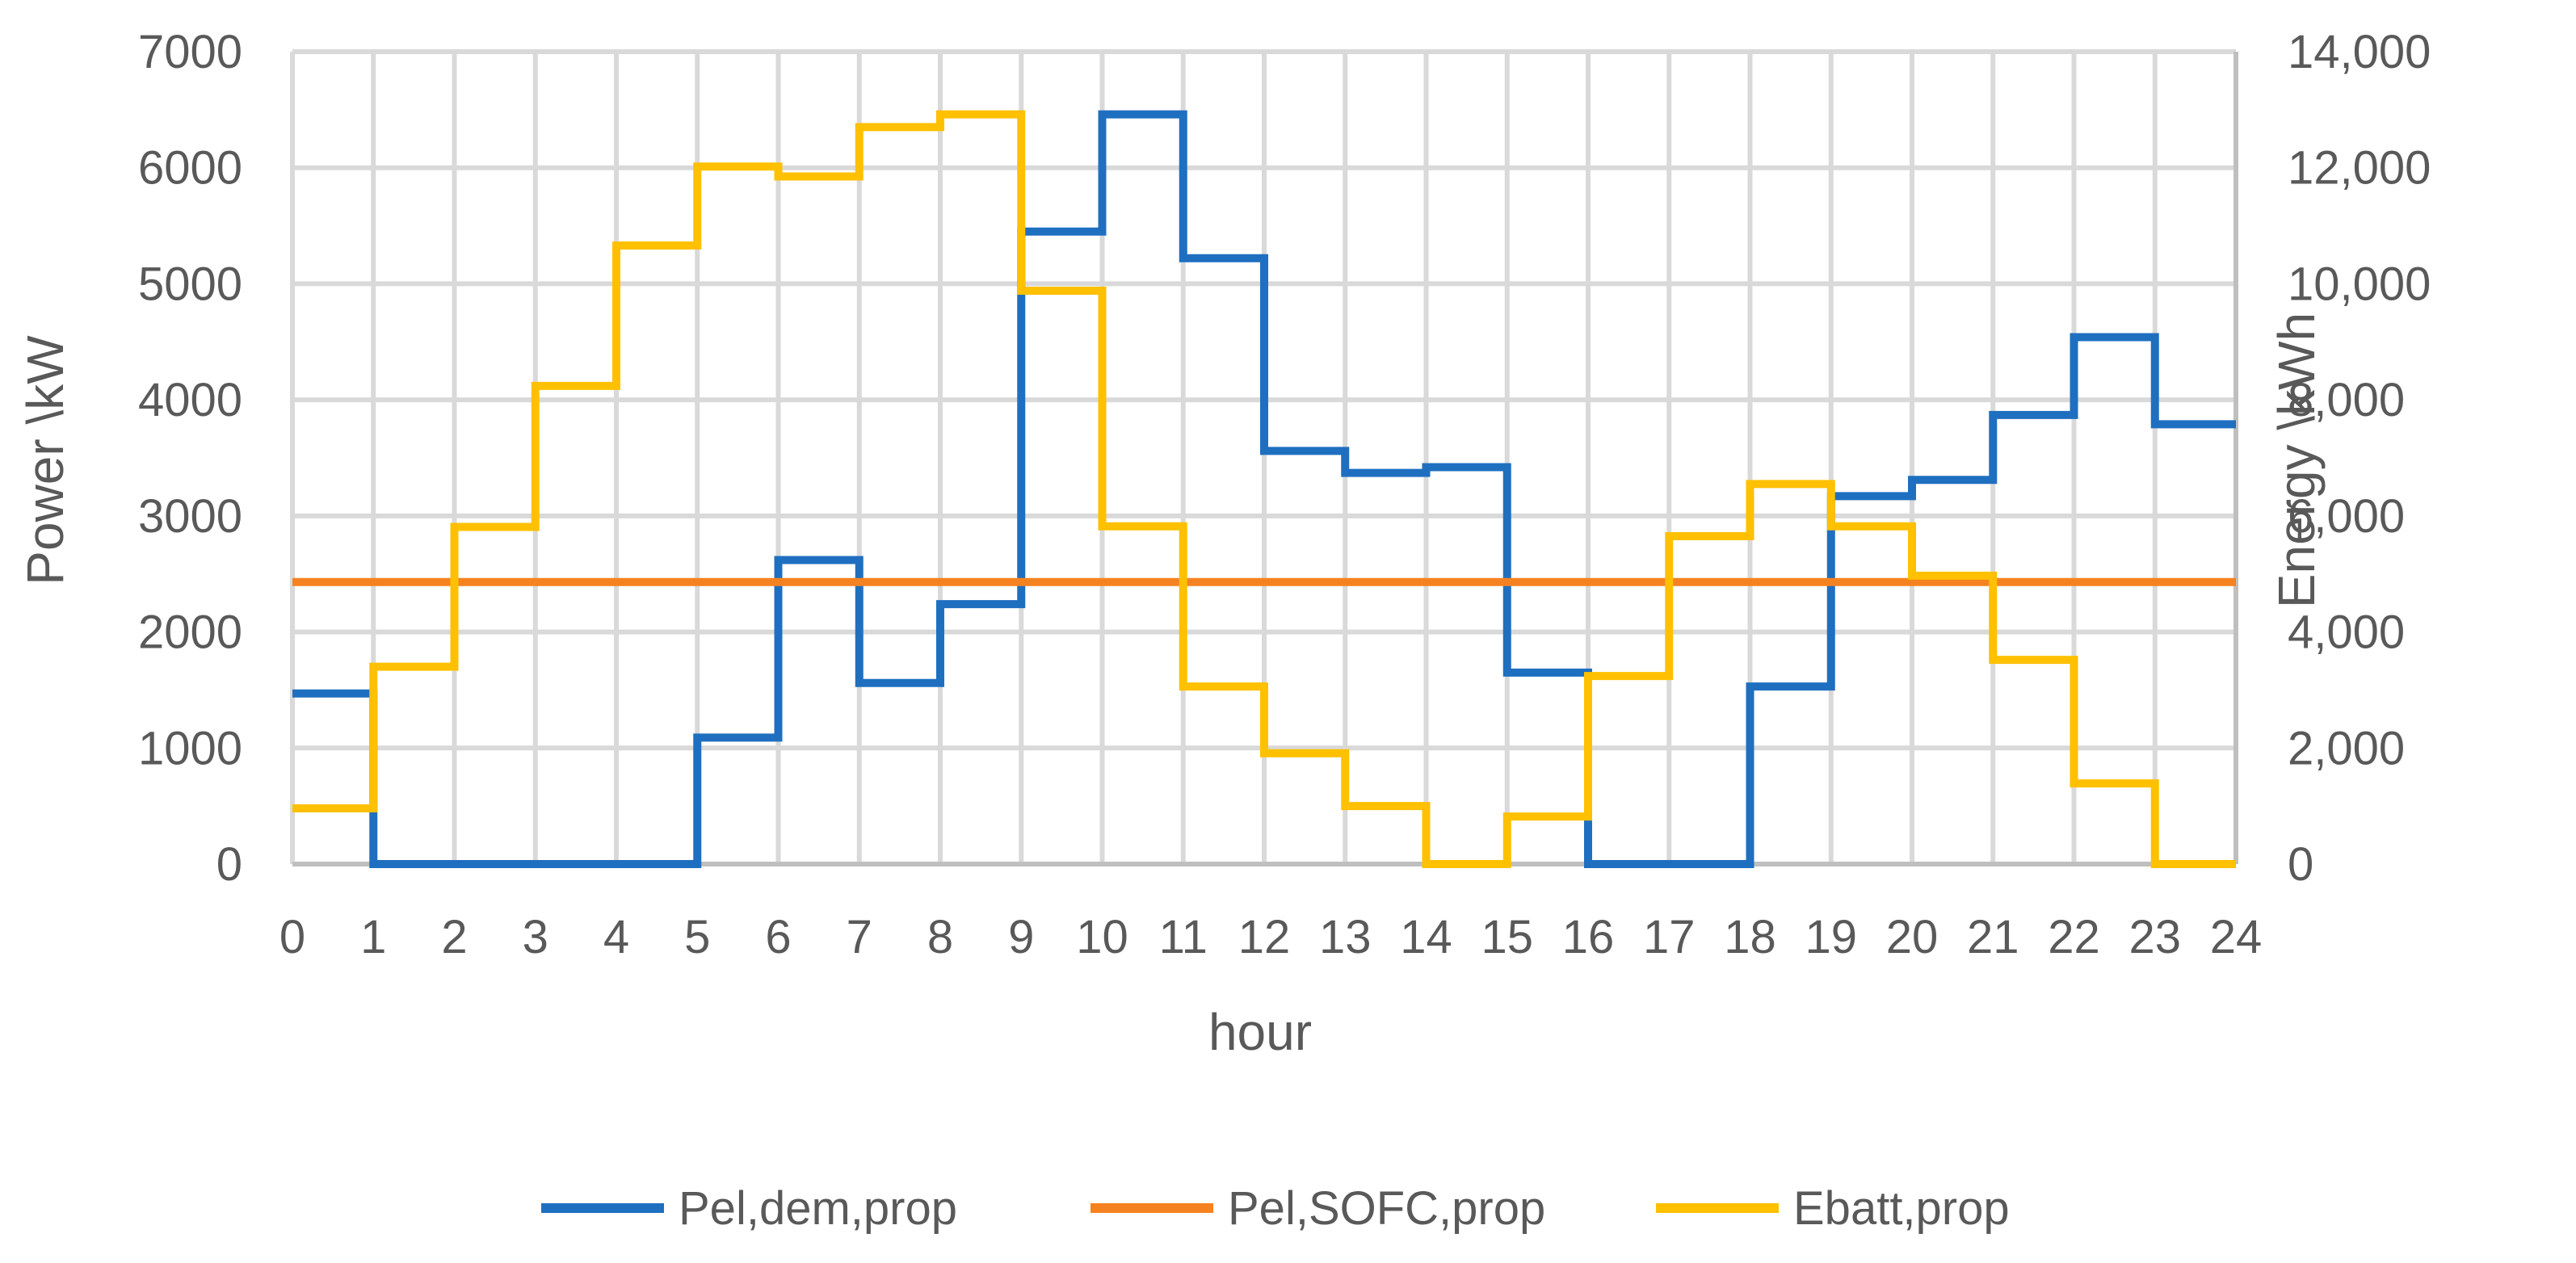 This screenshot has width=2576, height=1263. Describe the element at coordinates (1021, 937) in the screenshot. I see `x-tick-label: 9` at that location.